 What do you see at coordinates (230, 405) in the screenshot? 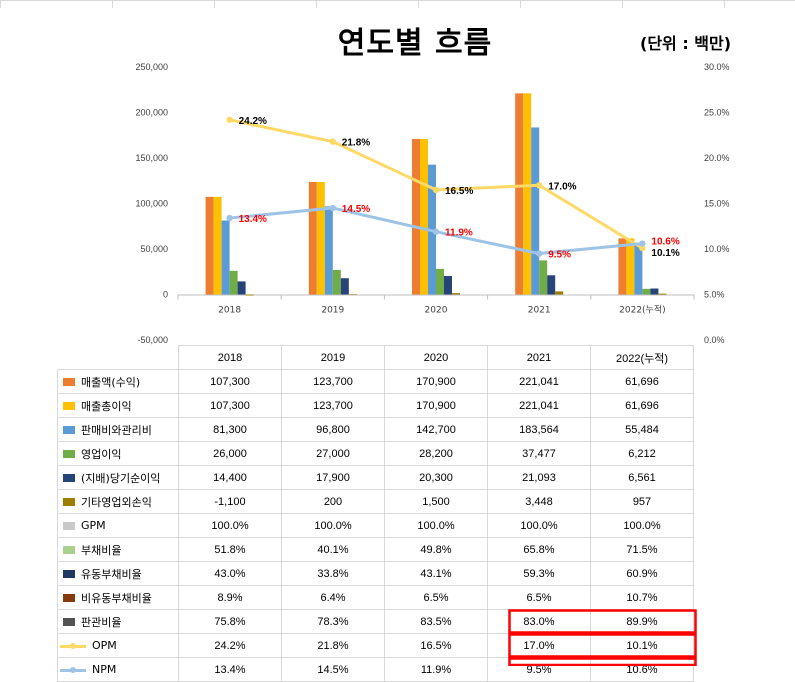
I see `table-cell: 107,300` at bounding box center [230, 405].